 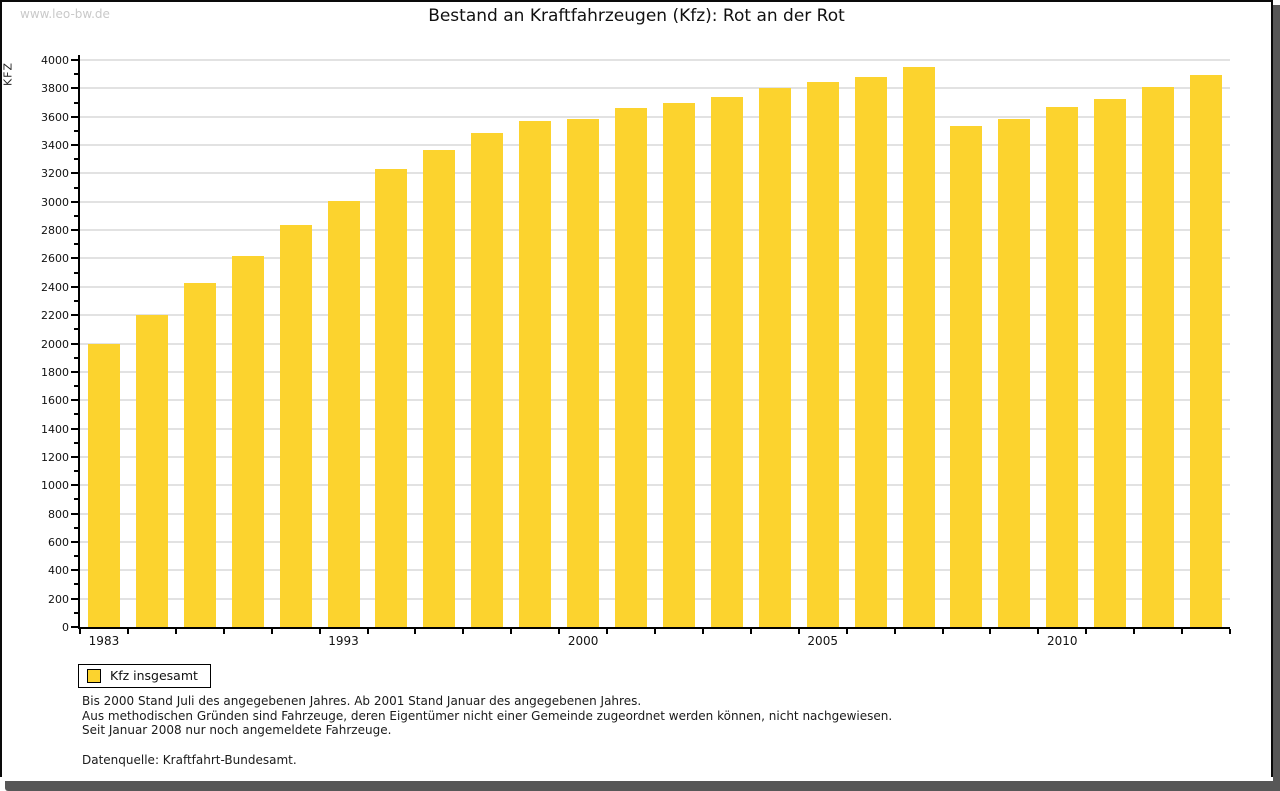 I want to click on y-axis-tick-label: 2800, so click(x=55, y=231).